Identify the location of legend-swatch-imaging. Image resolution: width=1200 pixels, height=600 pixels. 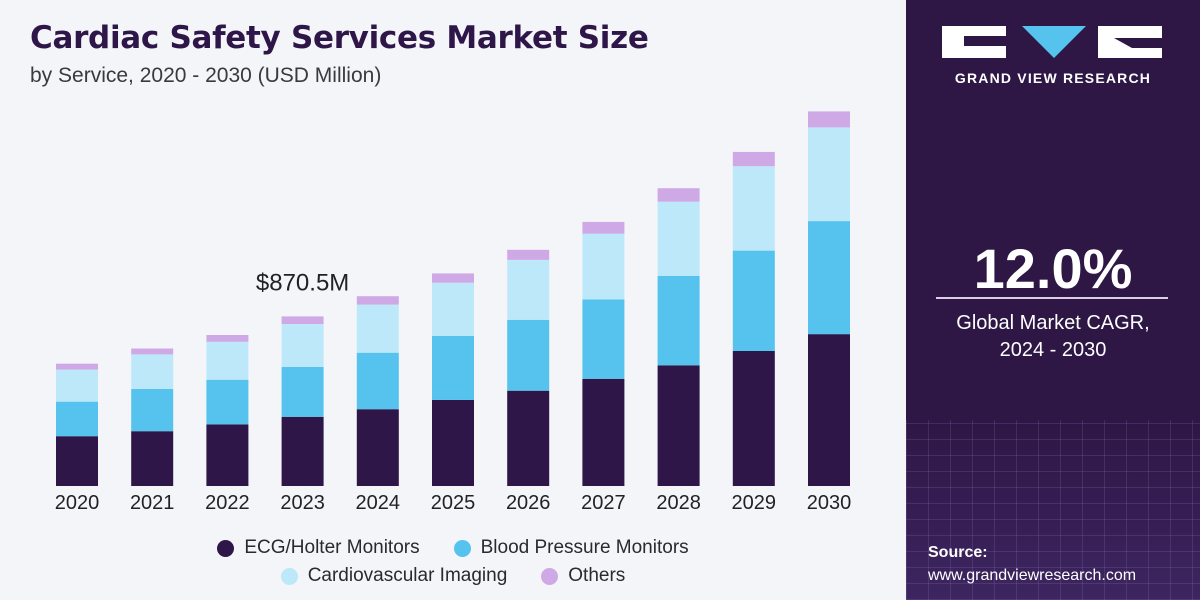
(289, 576).